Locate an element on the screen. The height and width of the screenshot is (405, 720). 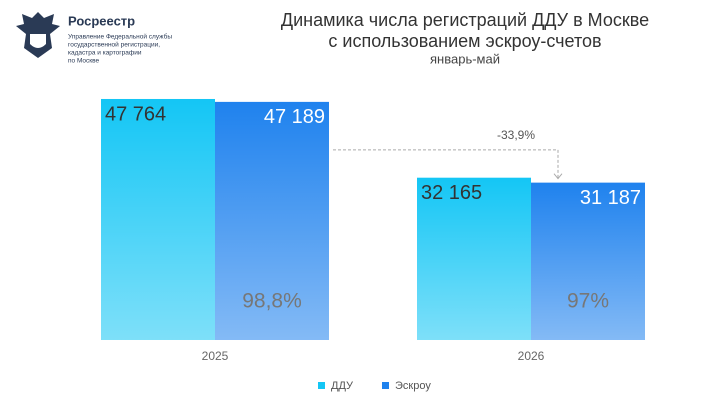
annotation: 97% is located at coordinates (588, 301).